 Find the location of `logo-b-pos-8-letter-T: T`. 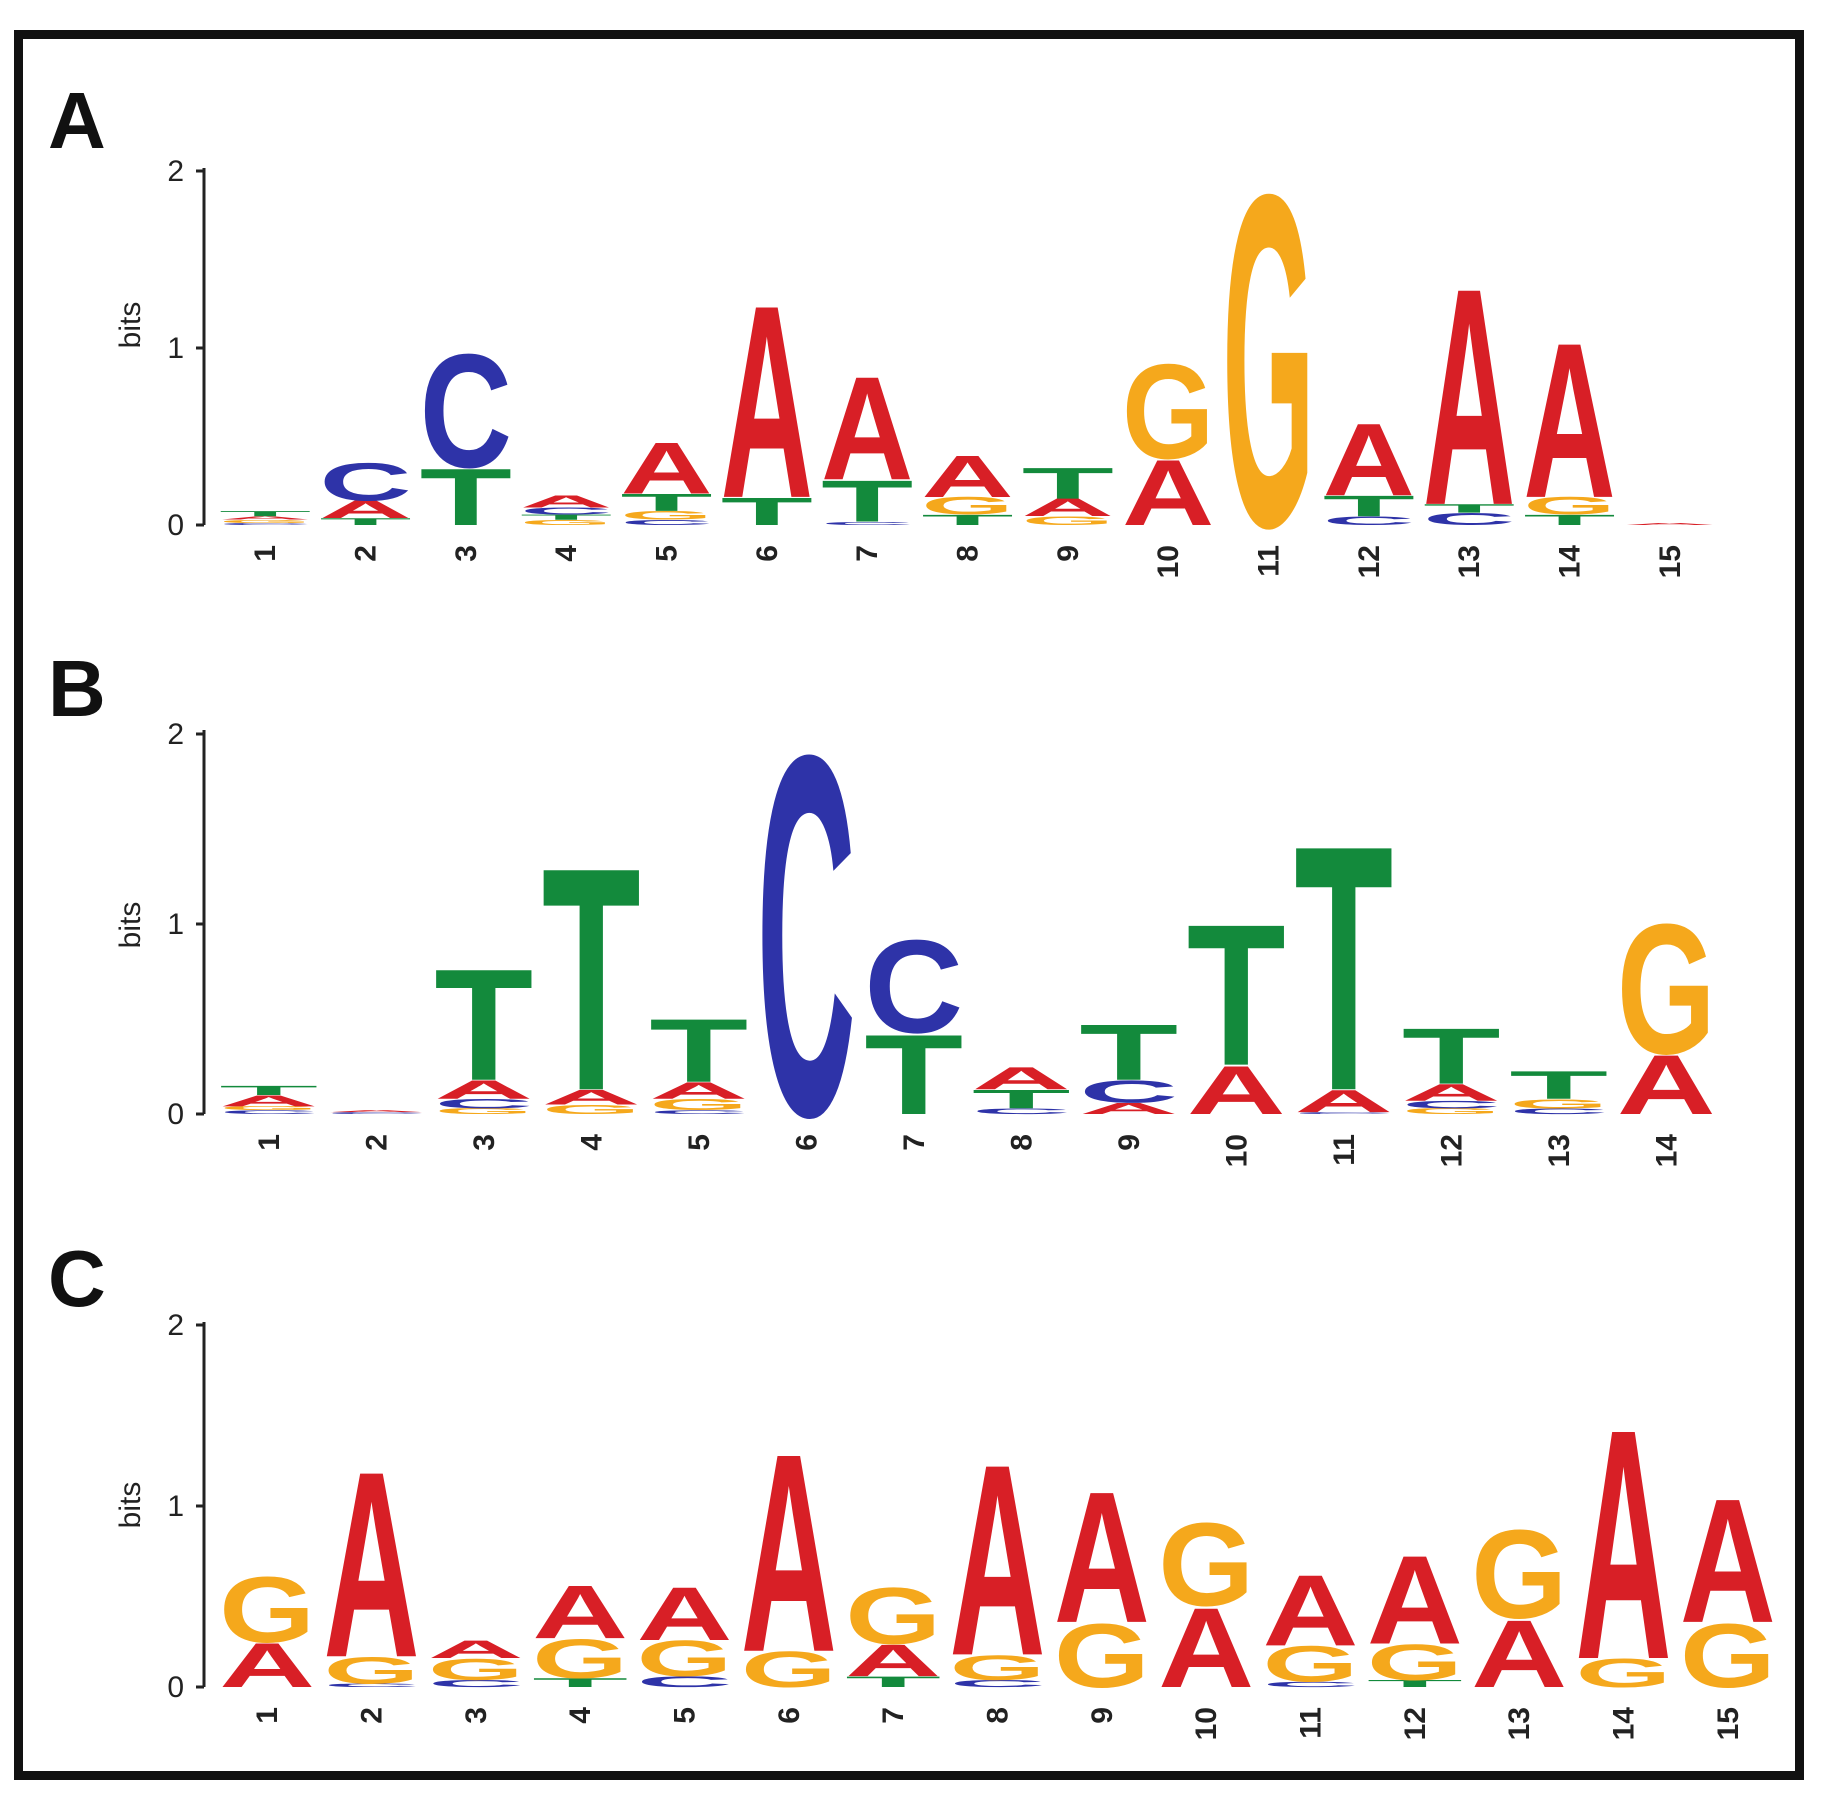

logo-b-pos-8-letter-T: T is located at coordinates (1021, 1099).